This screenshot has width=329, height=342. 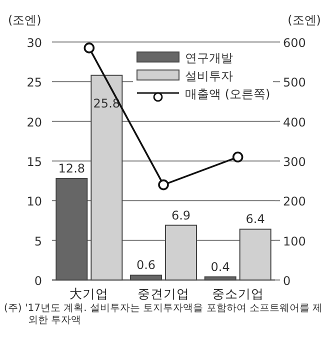 I want to click on annotation: (주) '17년도 계획. 설비투자는 토지투자액을 포함하여 소프트웨어를 제외한 투자액, so click(x=164, y=315).